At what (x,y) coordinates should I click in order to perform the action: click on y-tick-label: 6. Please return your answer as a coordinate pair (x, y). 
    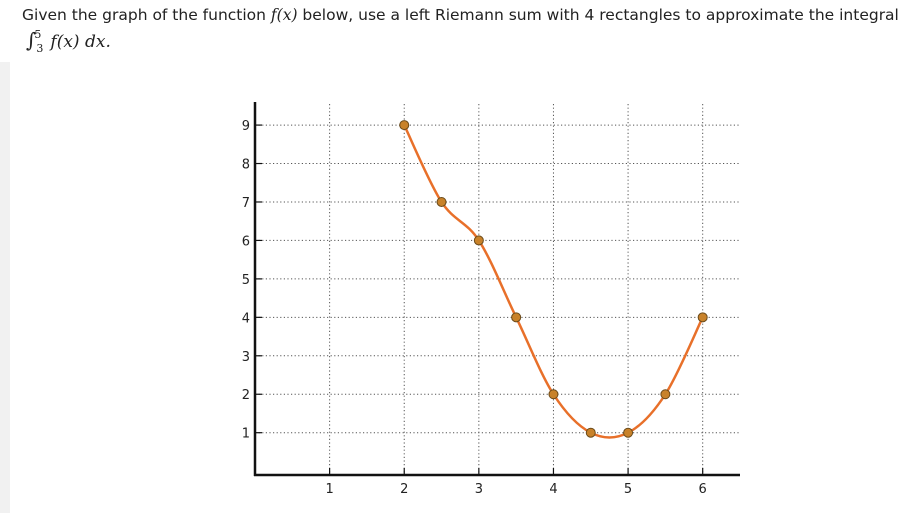
    Looking at the image, I should click on (246, 241).